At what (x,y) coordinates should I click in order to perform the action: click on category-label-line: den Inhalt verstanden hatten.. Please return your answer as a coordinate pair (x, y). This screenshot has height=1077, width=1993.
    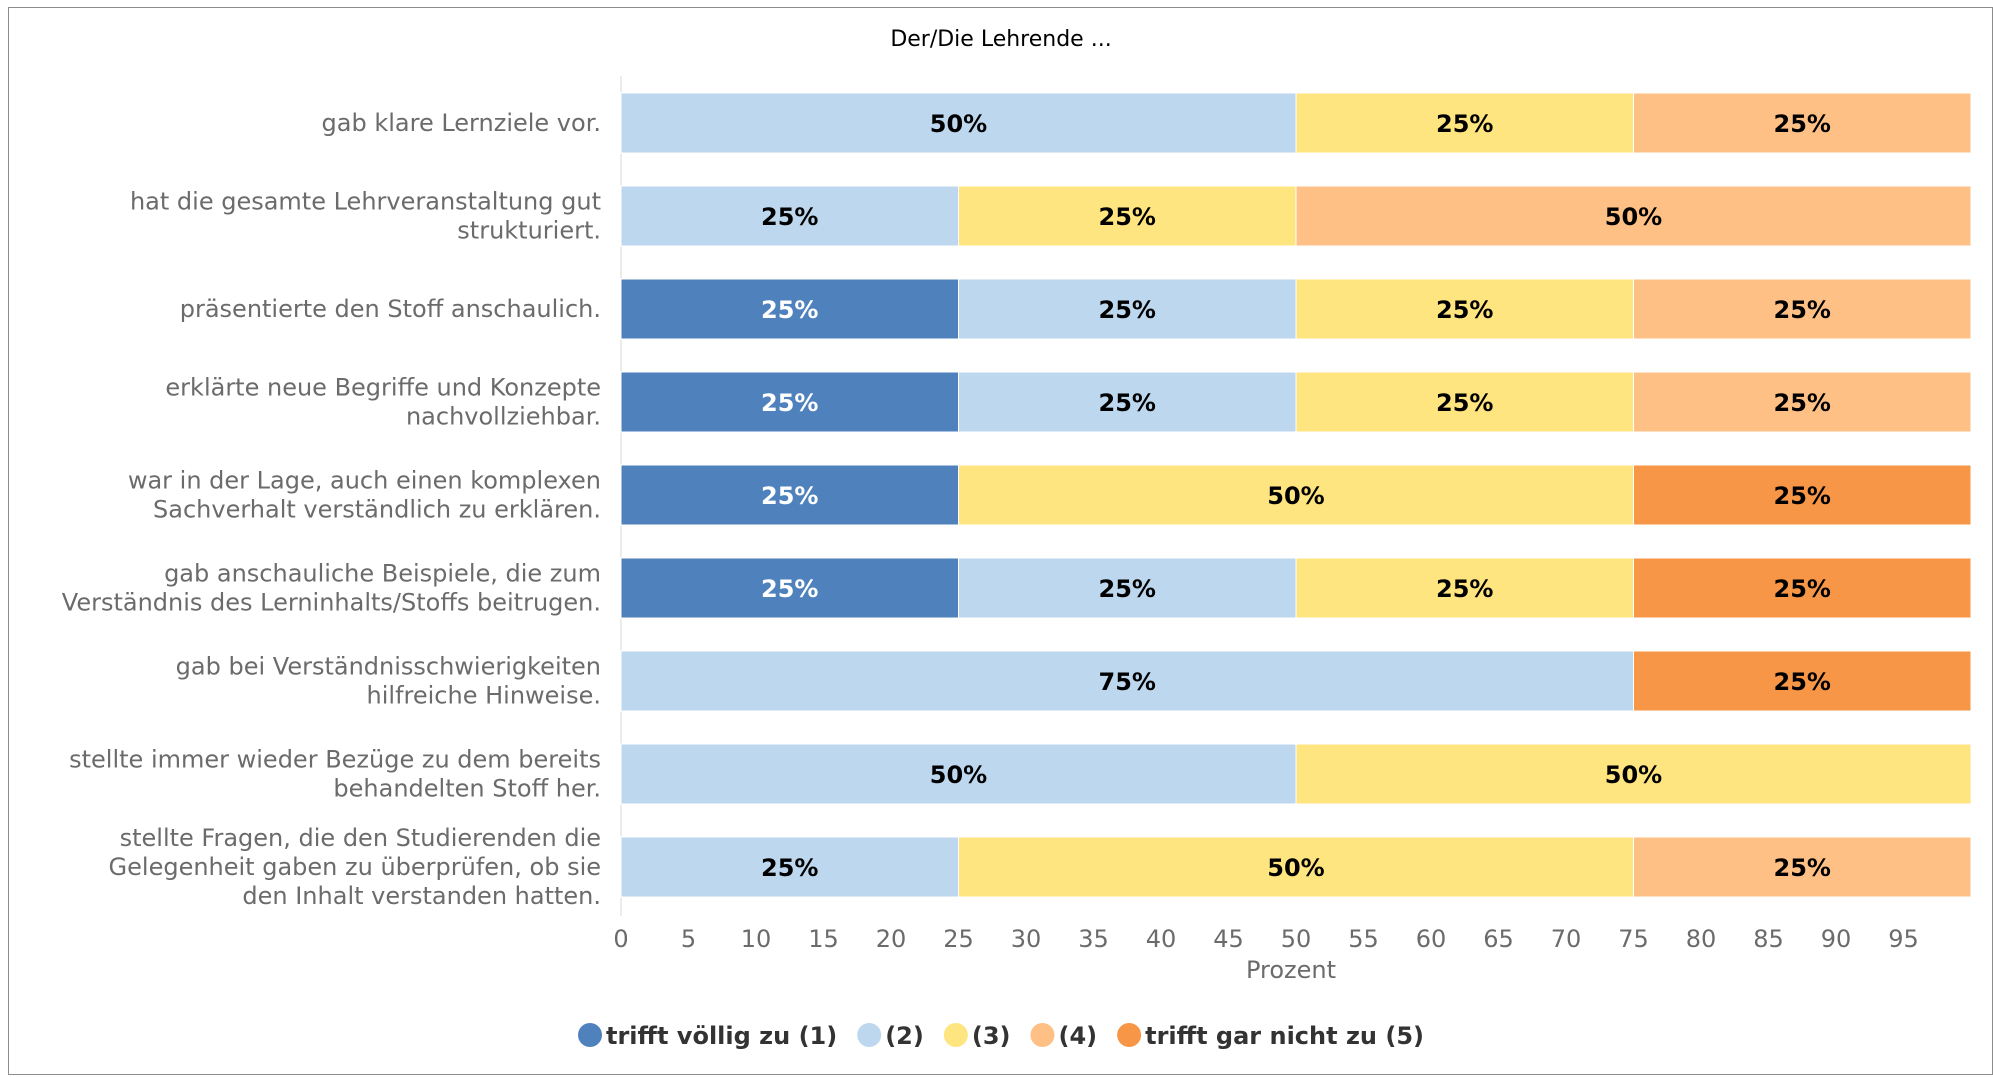
    Looking at the image, I should click on (421, 896).